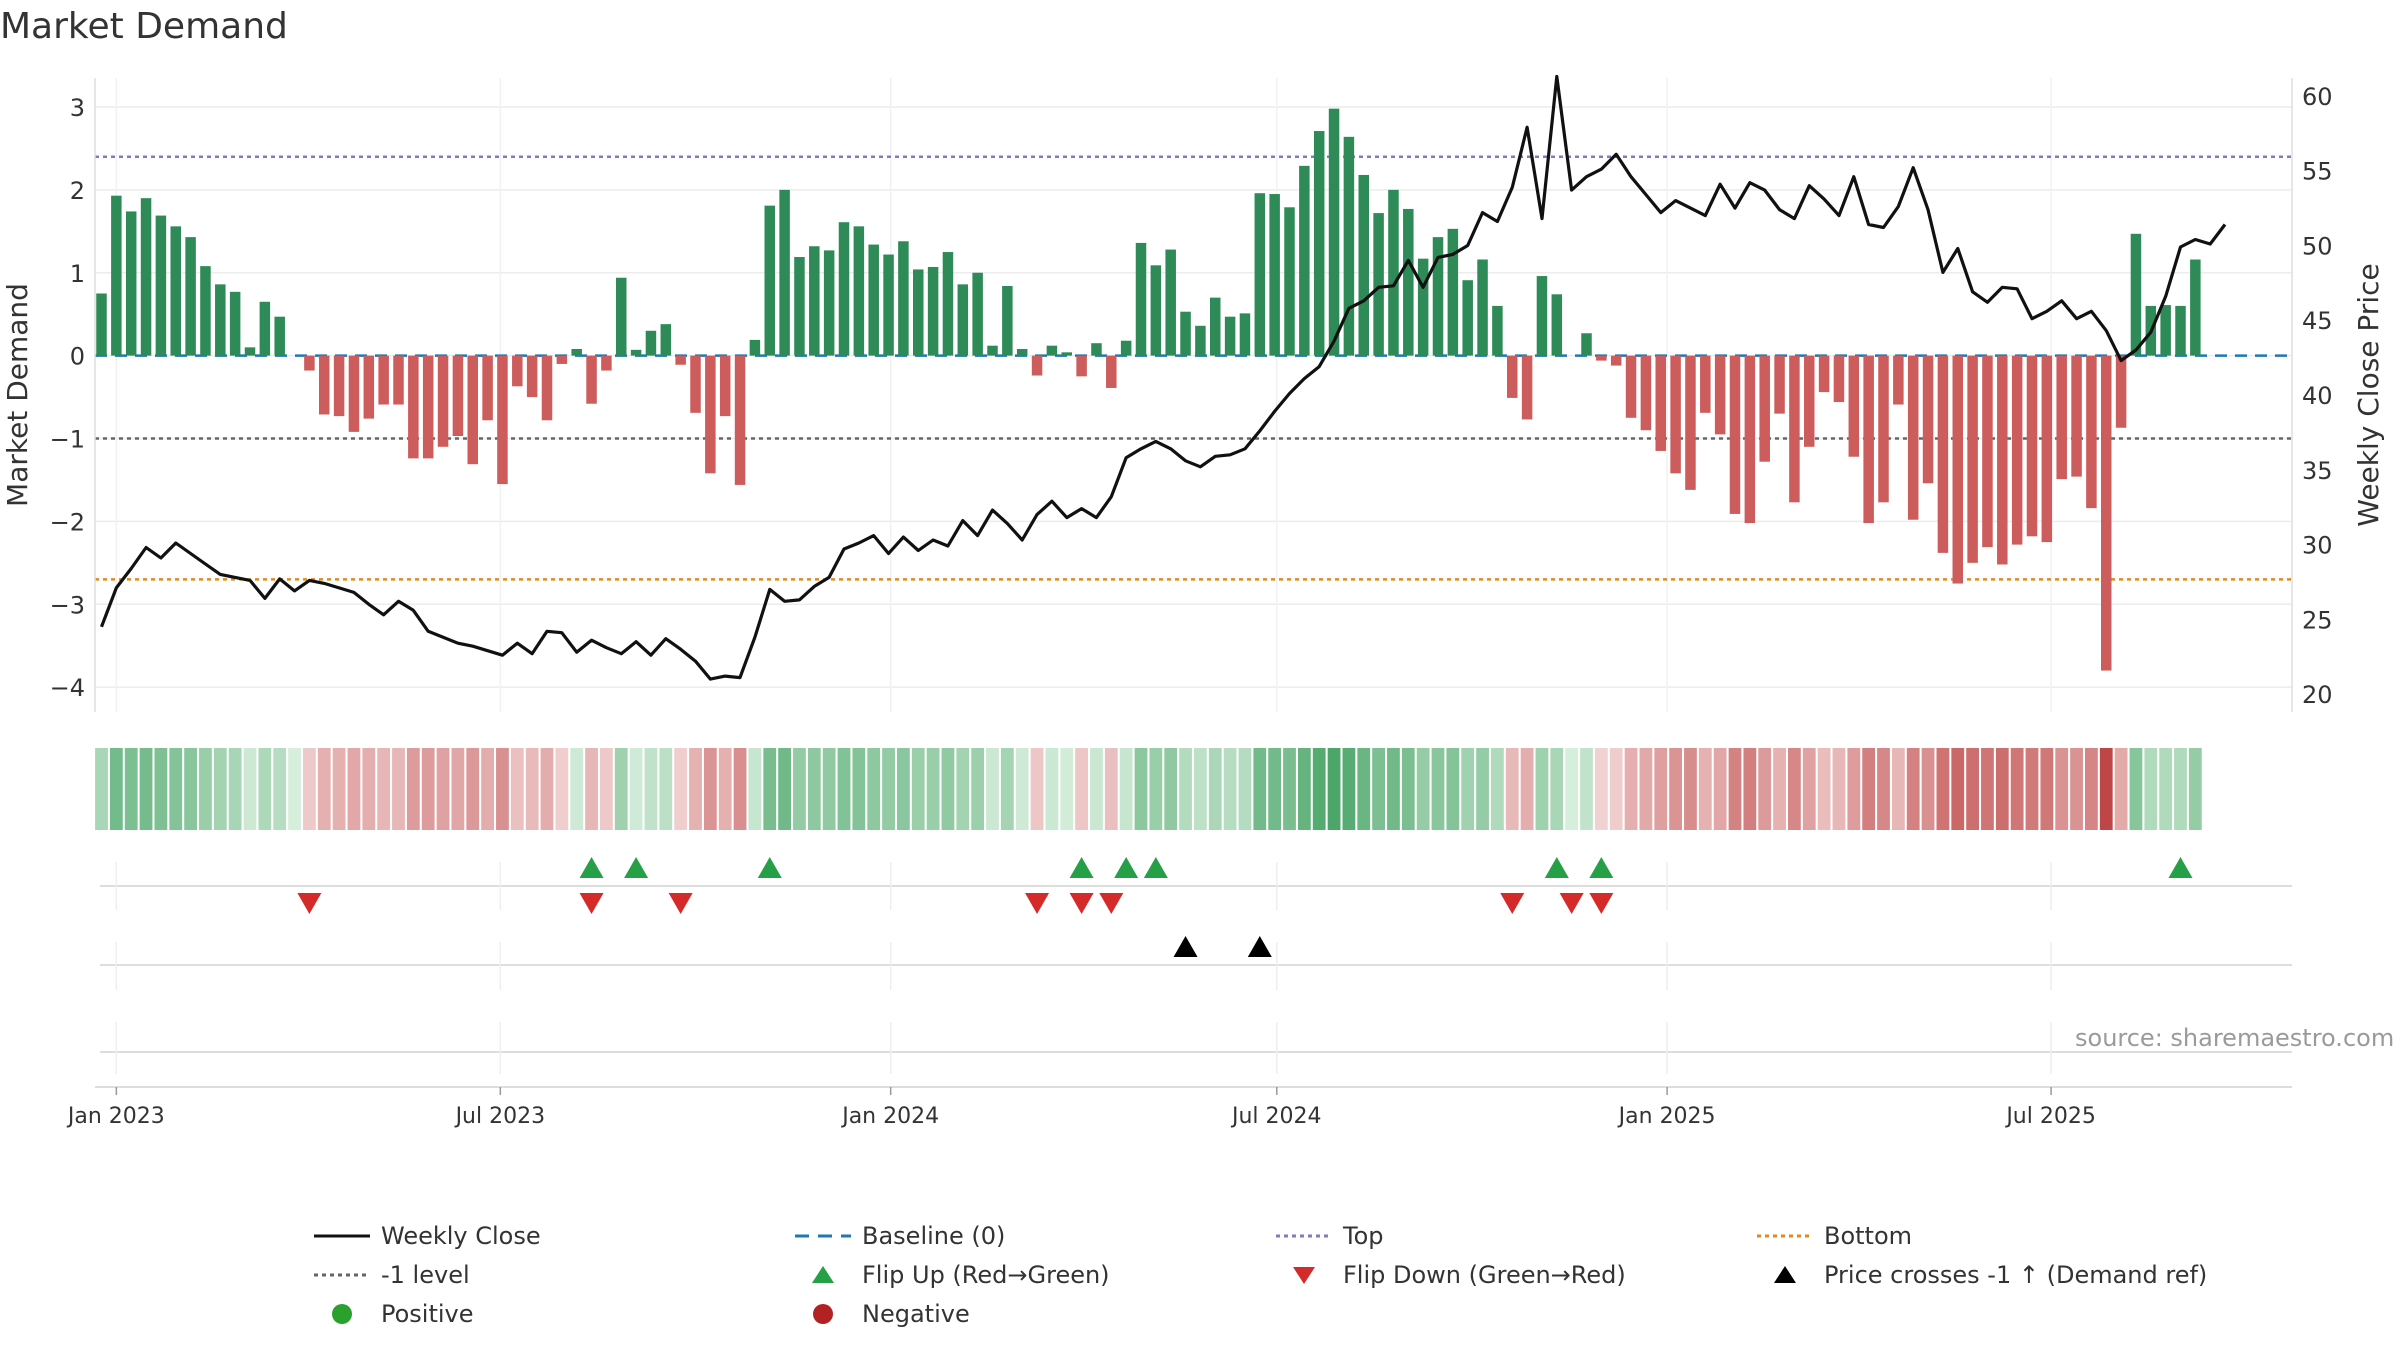  Describe the element at coordinates (2317, 695) in the screenshot. I see `y2-tick-label: 20` at that location.